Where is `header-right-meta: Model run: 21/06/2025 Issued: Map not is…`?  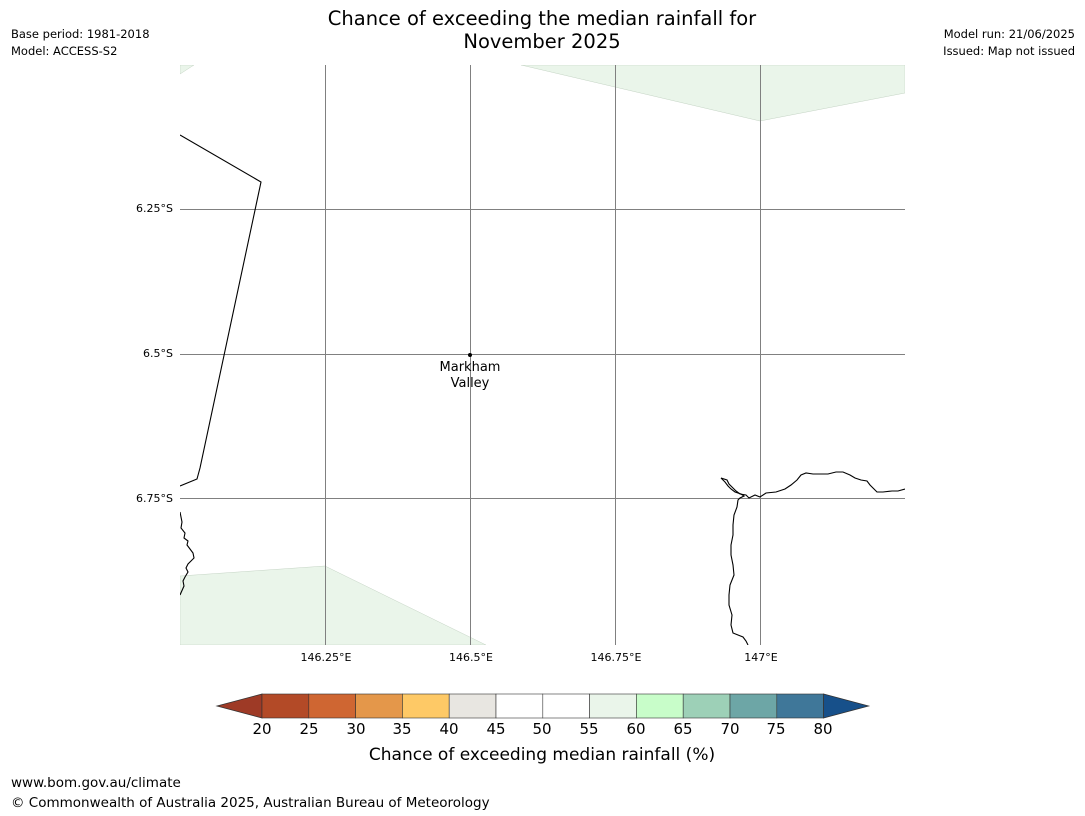
header-right-meta: Model run: 21/06/2025 Issued: Map not is… is located at coordinates (1009, 43).